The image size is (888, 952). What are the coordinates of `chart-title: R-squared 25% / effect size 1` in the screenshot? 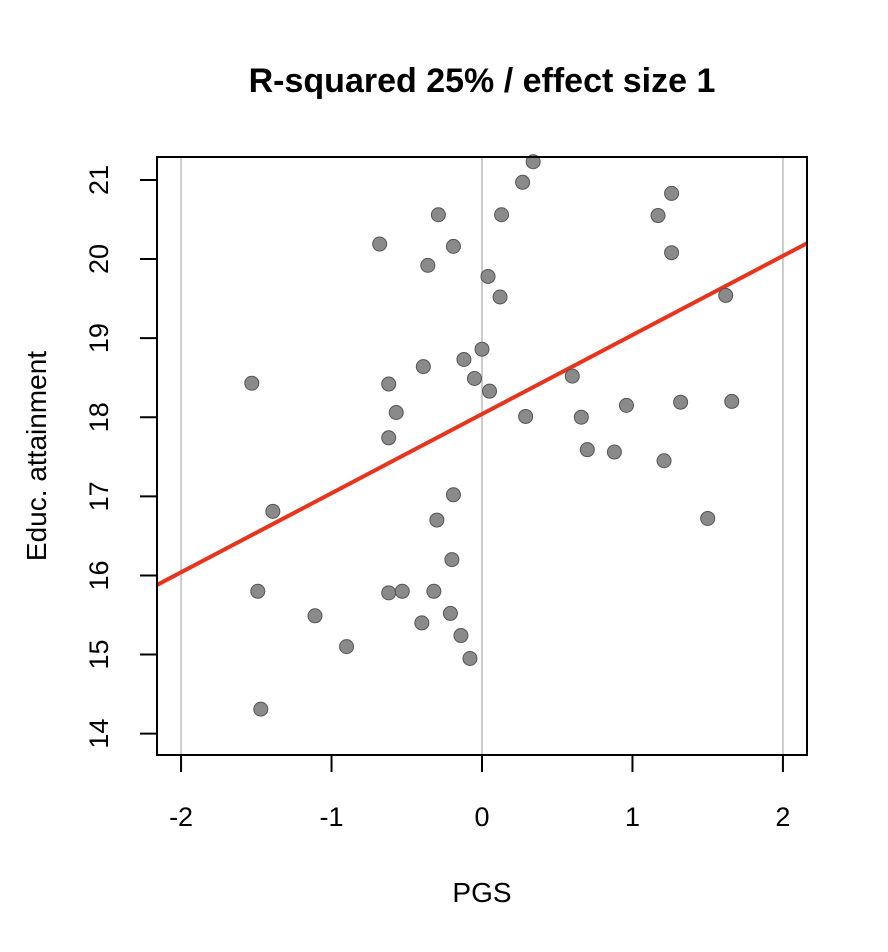 It's located at (482, 81).